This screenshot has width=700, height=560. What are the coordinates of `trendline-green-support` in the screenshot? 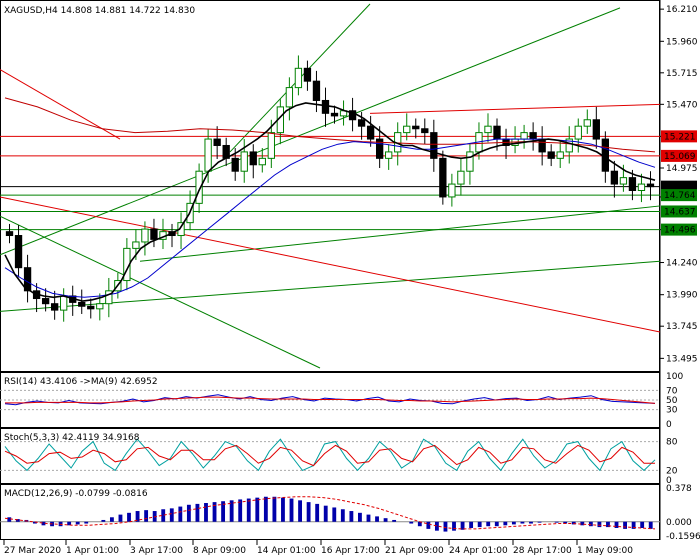 It's located at (400, 233).